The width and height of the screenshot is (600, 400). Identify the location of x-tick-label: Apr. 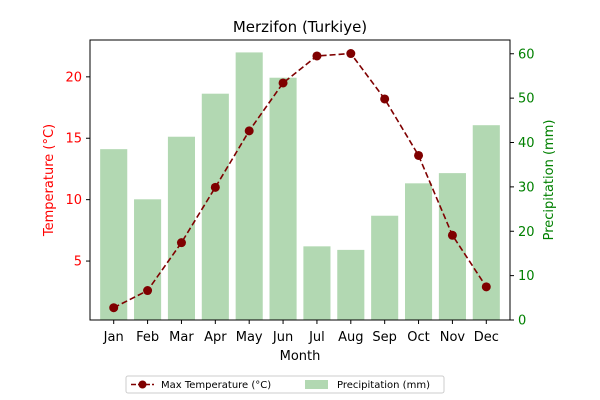
(215, 337).